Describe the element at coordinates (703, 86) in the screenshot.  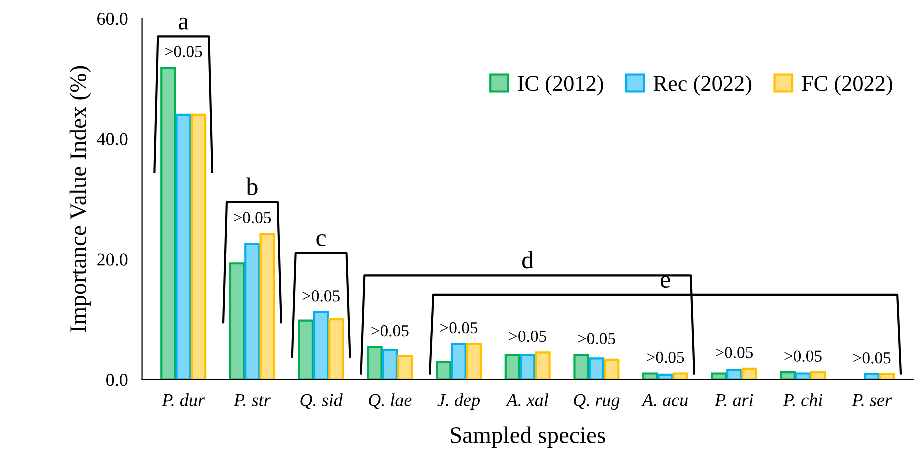
I see `legend-label: Rec (2022)` at that location.